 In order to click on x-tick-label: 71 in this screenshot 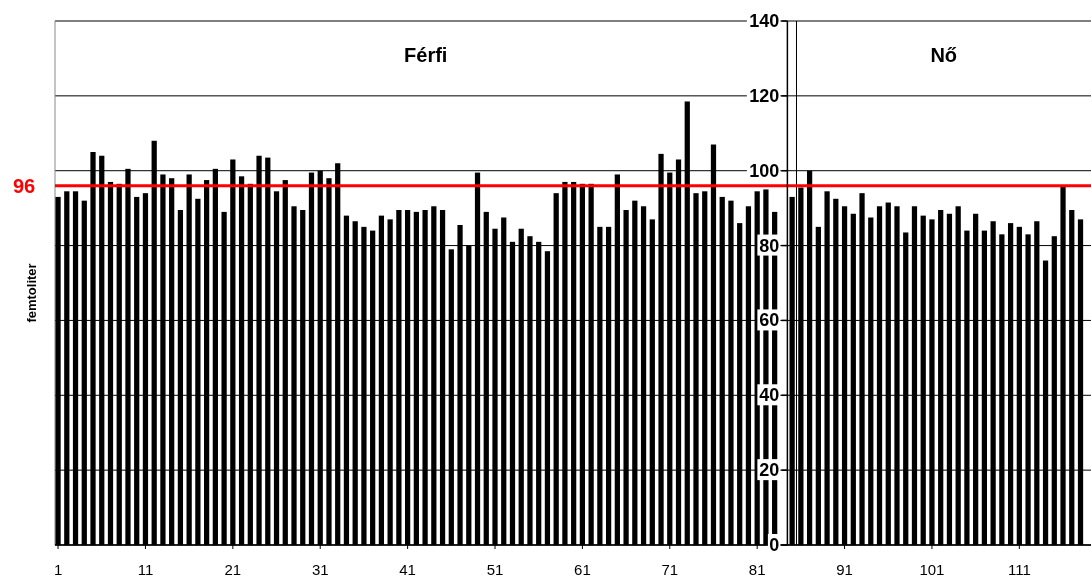, I will do `click(670, 569)`.